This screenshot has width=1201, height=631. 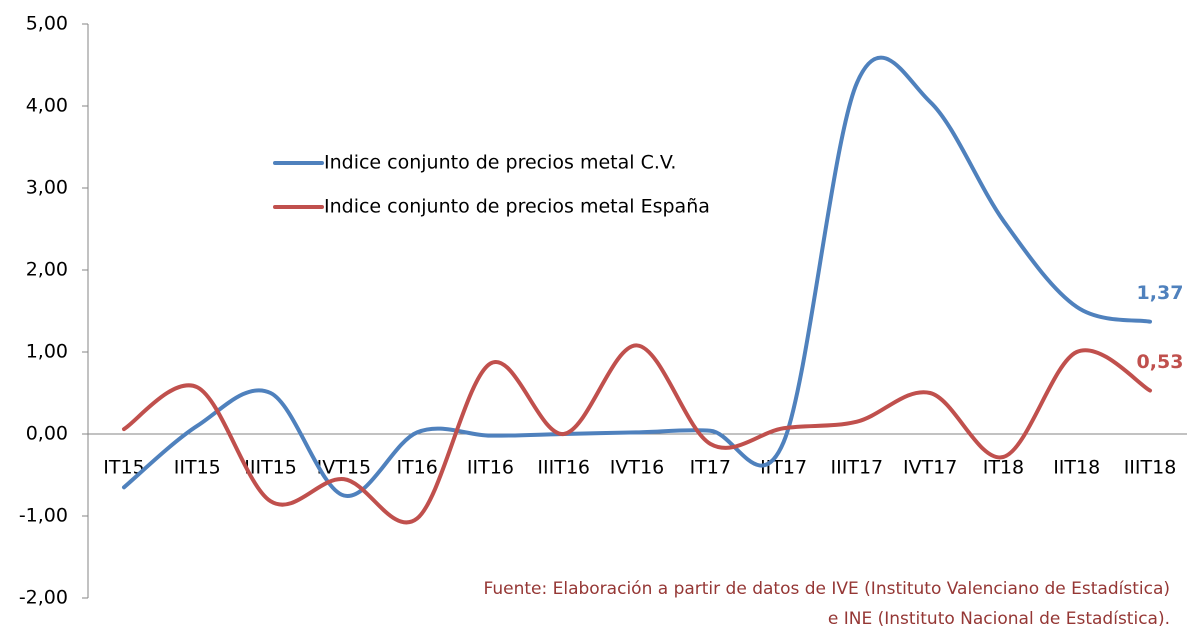 I want to click on x-tick-label: IIIT18, so click(x=1150, y=468).